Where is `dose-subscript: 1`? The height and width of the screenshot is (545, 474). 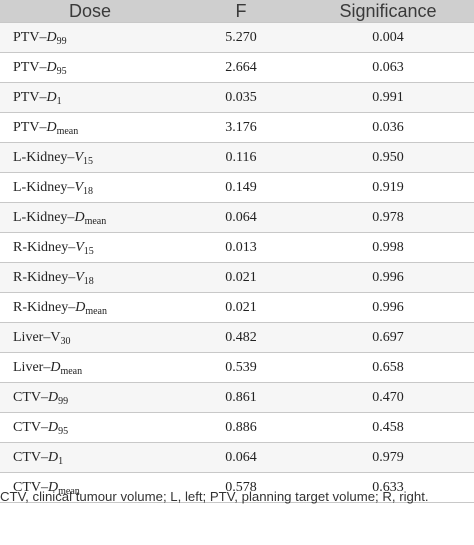 dose-subscript: 1 is located at coordinates (61, 461).